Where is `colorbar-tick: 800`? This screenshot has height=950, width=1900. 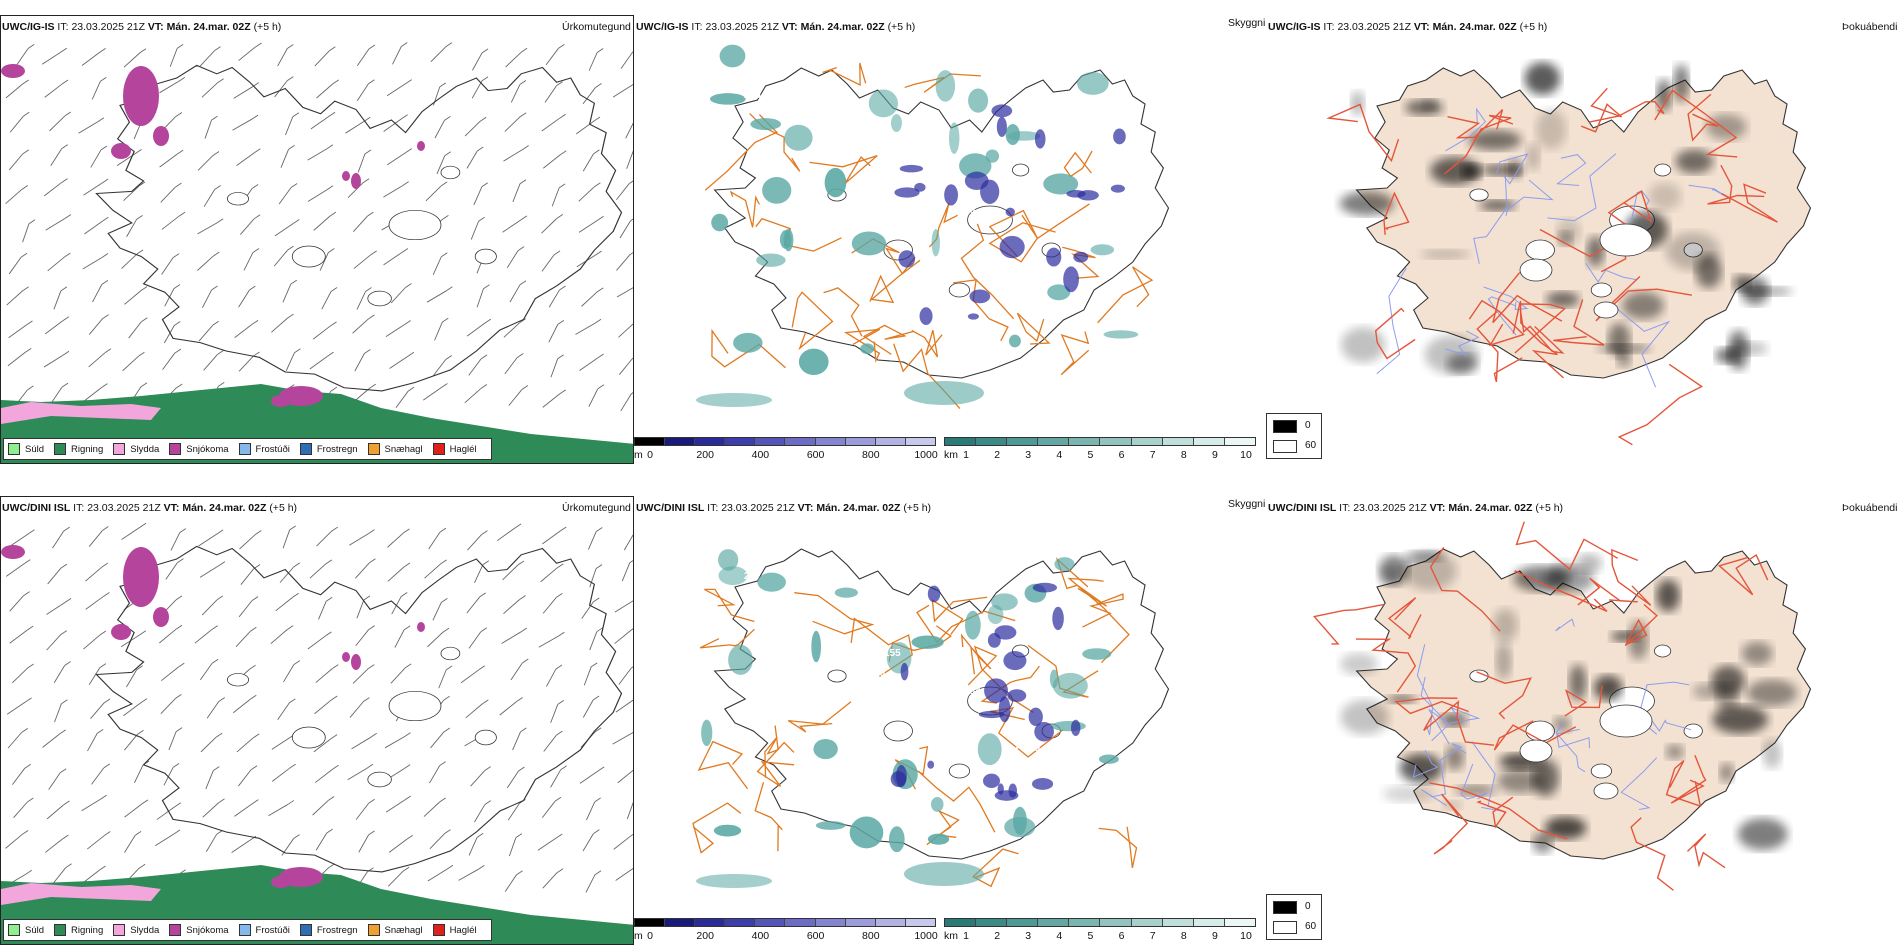
colorbar-tick: 800 is located at coordinates (871, 936).